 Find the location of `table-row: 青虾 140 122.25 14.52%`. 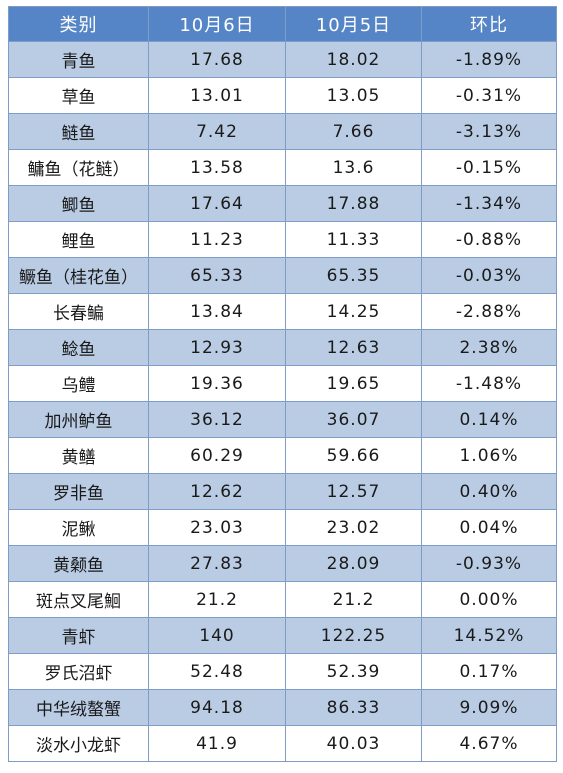

table-row: 青虾 140 122.25 14.52% is located at coordinates (282, 635).